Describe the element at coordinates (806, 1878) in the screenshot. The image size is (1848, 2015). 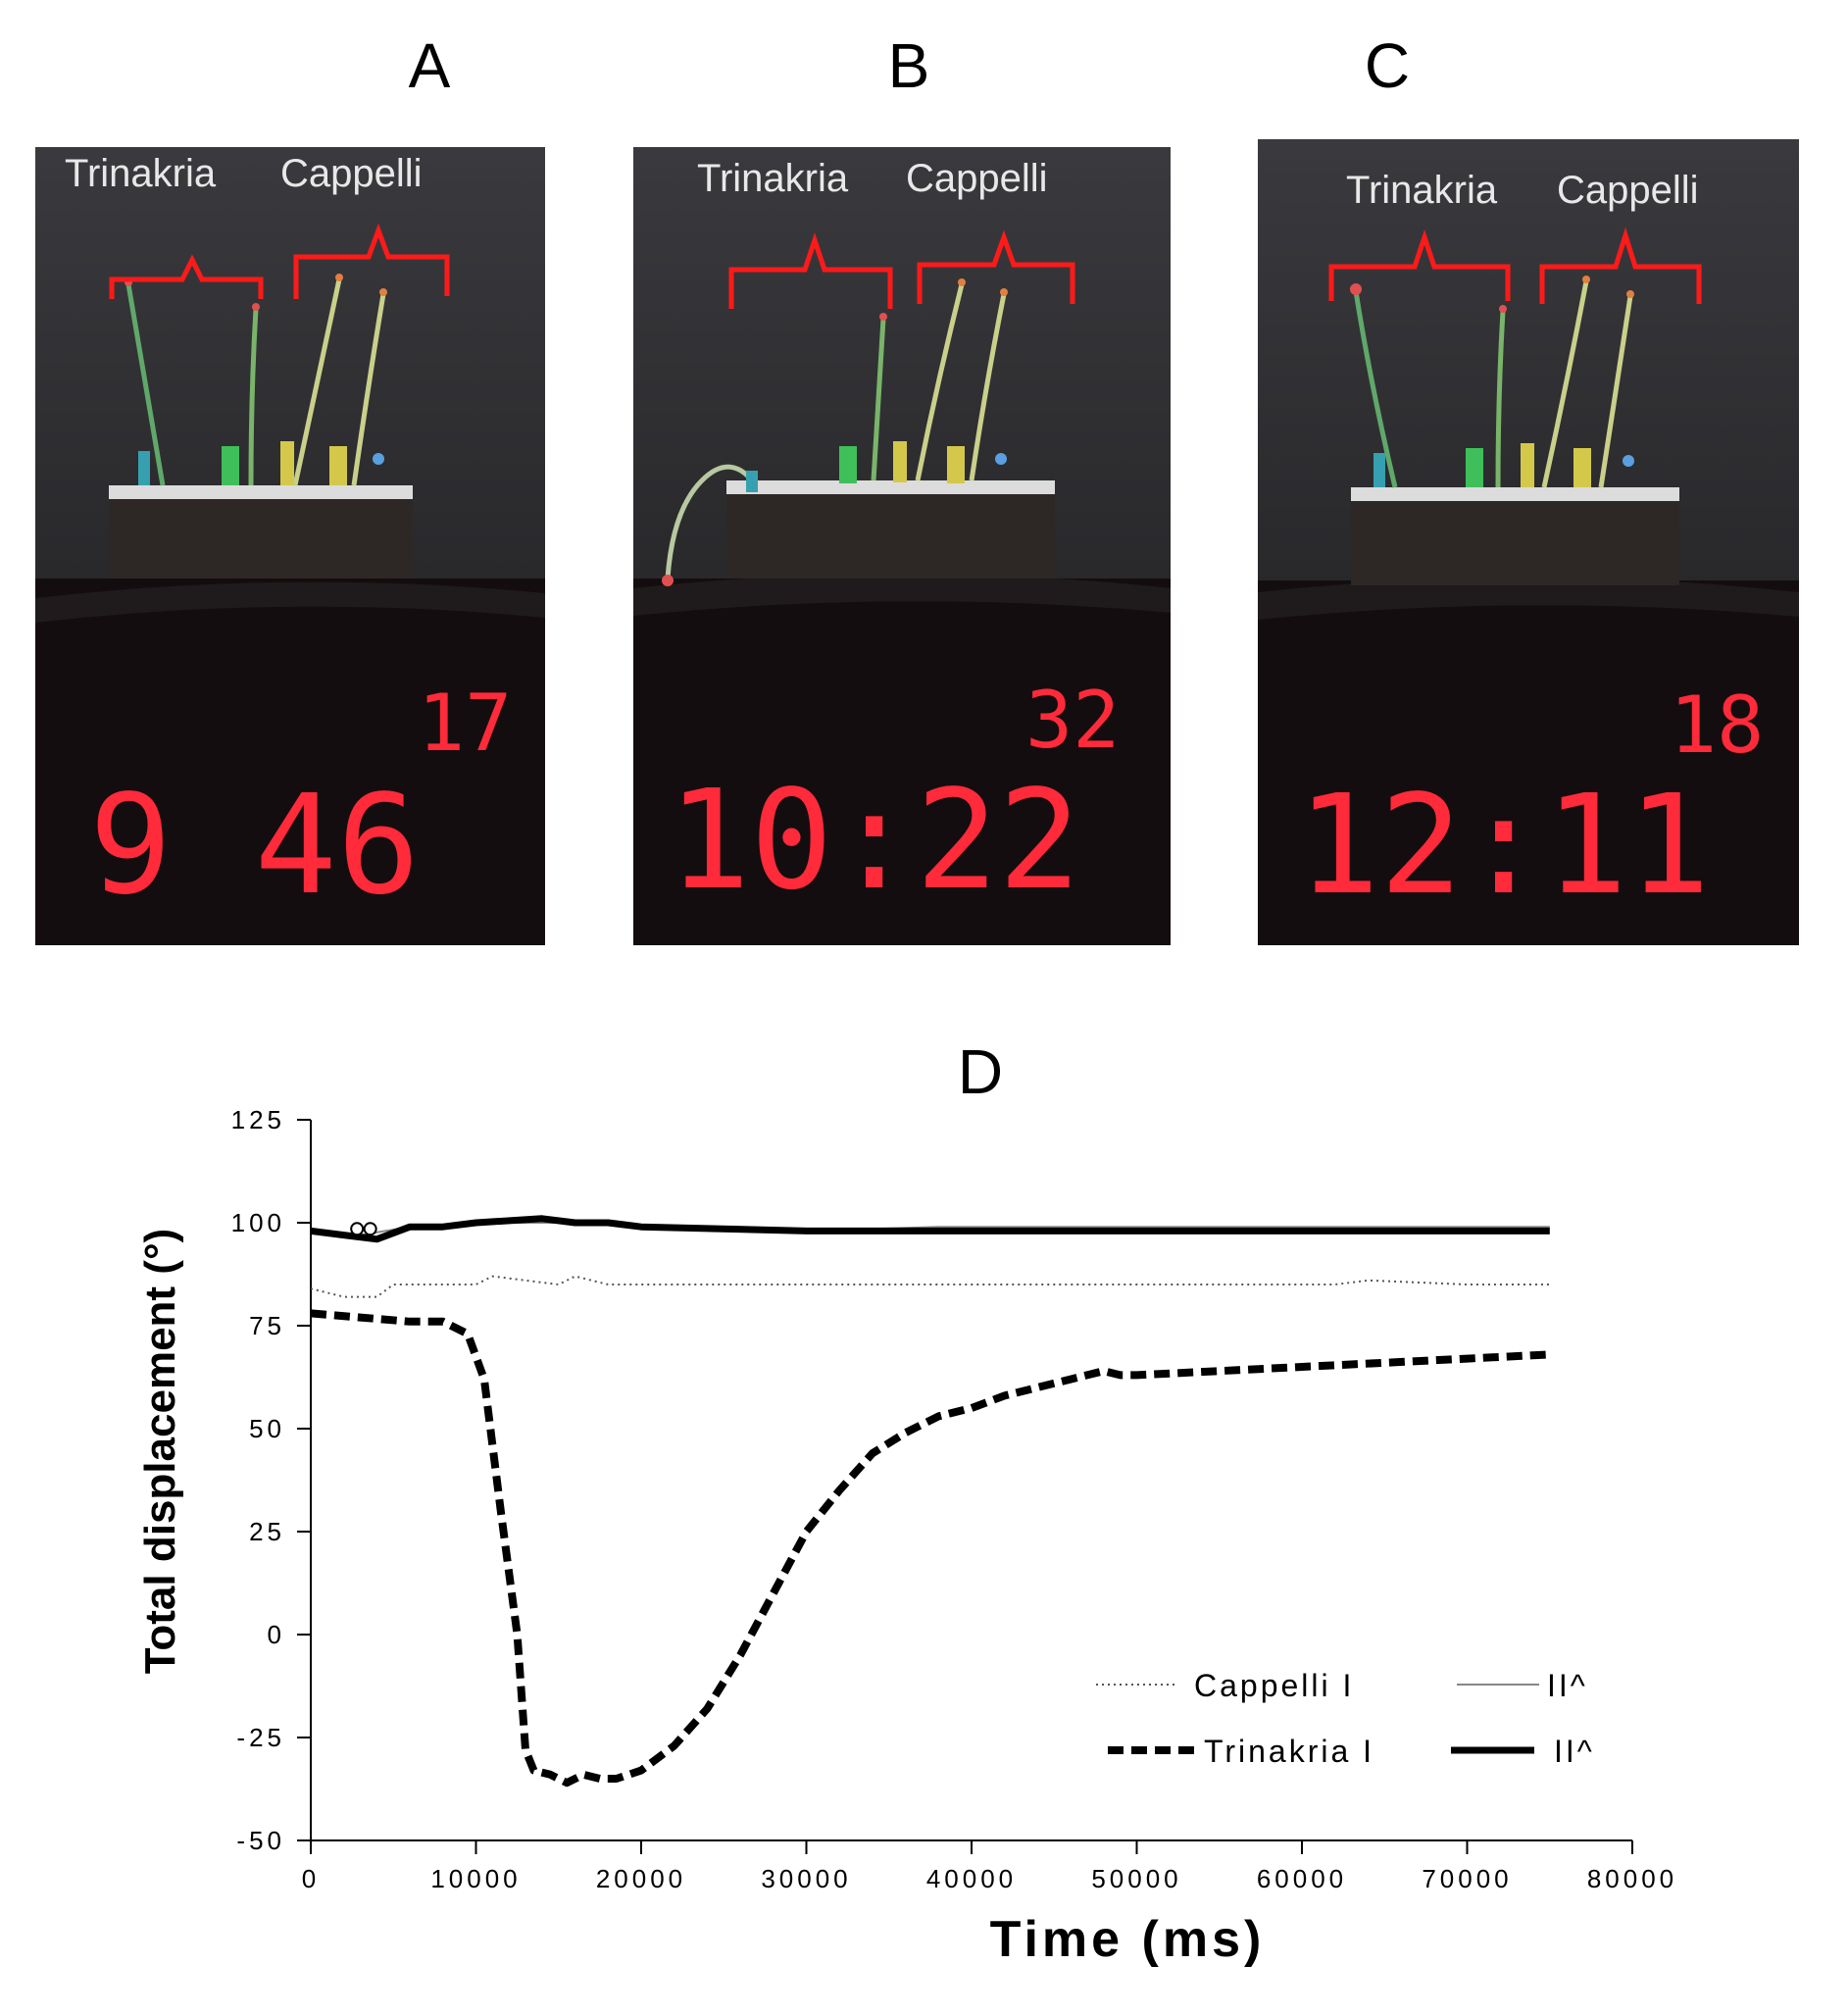
I see `x-tick-label: 30000` at that location.